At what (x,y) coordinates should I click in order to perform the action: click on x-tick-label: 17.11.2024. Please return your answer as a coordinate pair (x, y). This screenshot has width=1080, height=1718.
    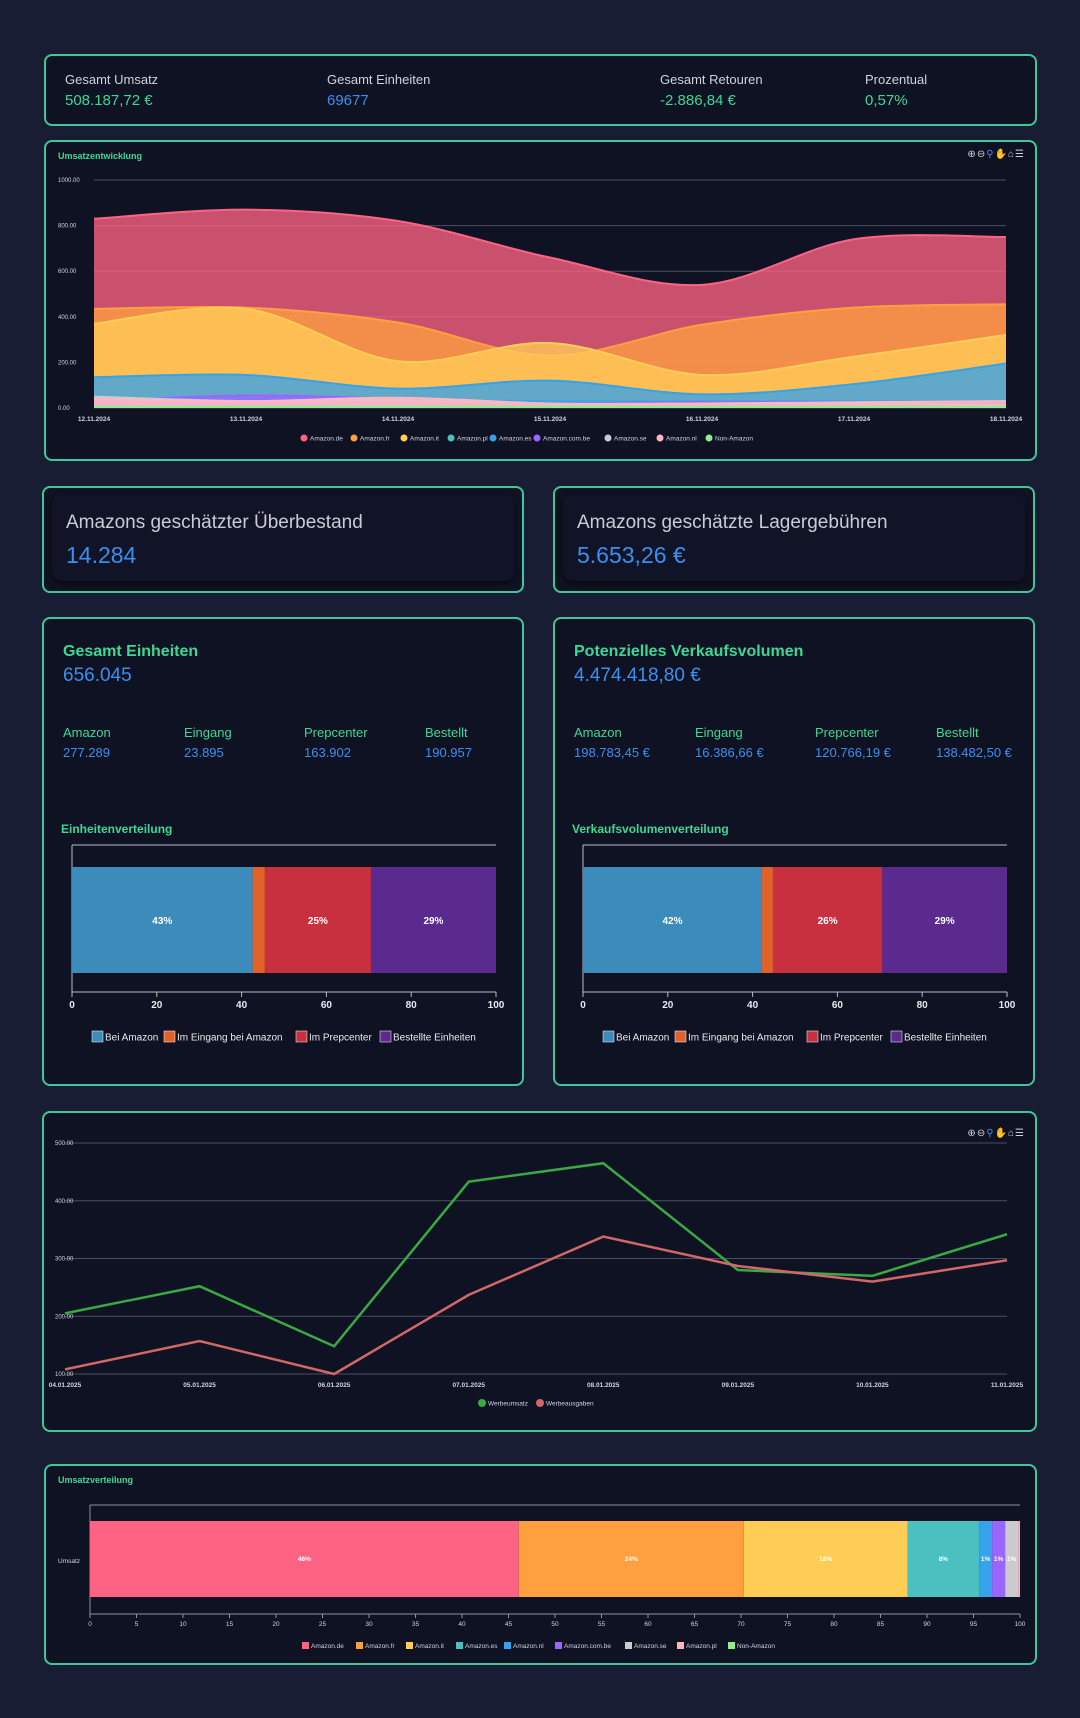
    Looking at the image, I should click on (854, 419).